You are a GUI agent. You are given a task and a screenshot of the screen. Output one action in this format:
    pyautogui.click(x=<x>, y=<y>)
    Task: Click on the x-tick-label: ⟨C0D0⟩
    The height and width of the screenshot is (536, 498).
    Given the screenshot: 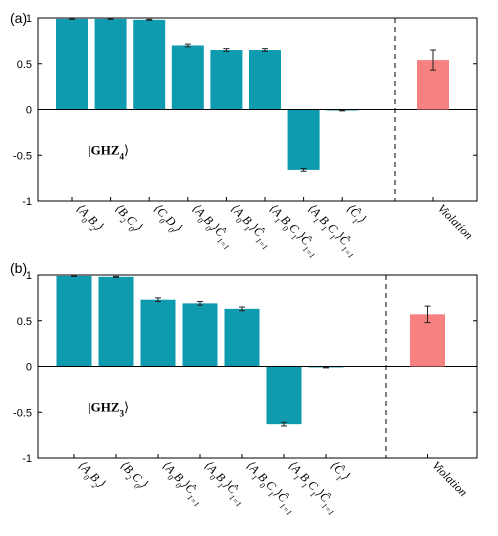 What is the action you would take?
    pyautogui.click(x=167, y=219)
    